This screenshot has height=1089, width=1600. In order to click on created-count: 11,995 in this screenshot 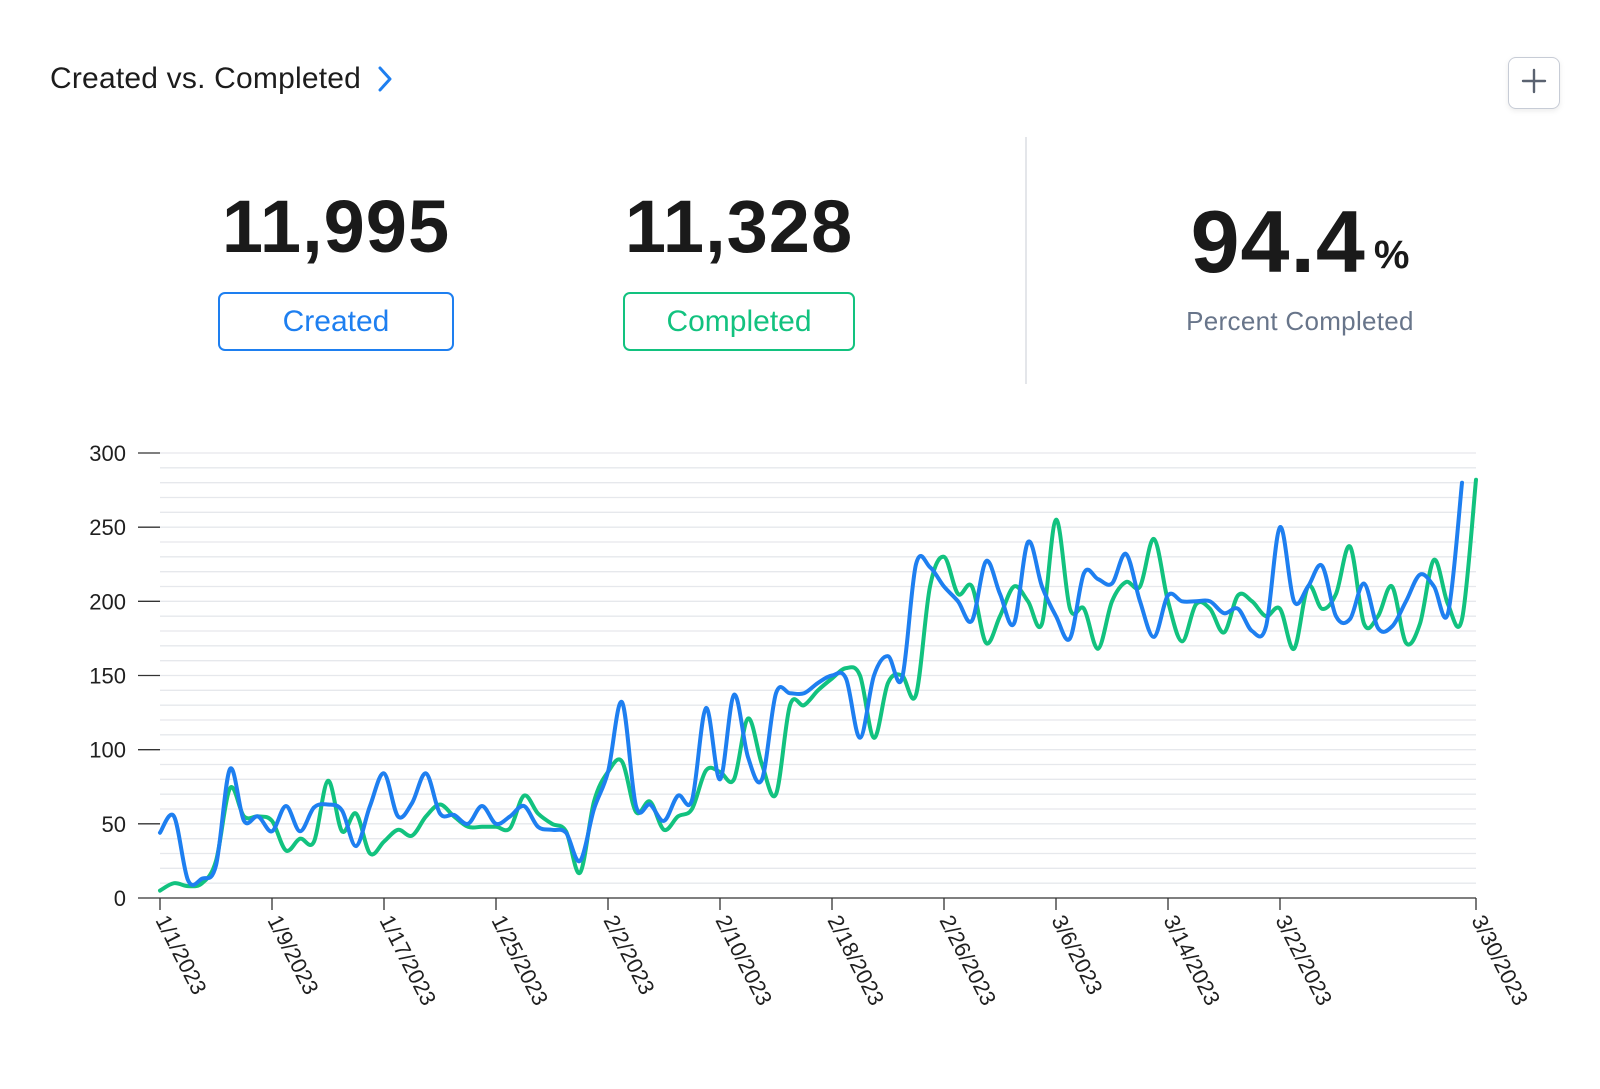, I will do `click(336, 226)`.